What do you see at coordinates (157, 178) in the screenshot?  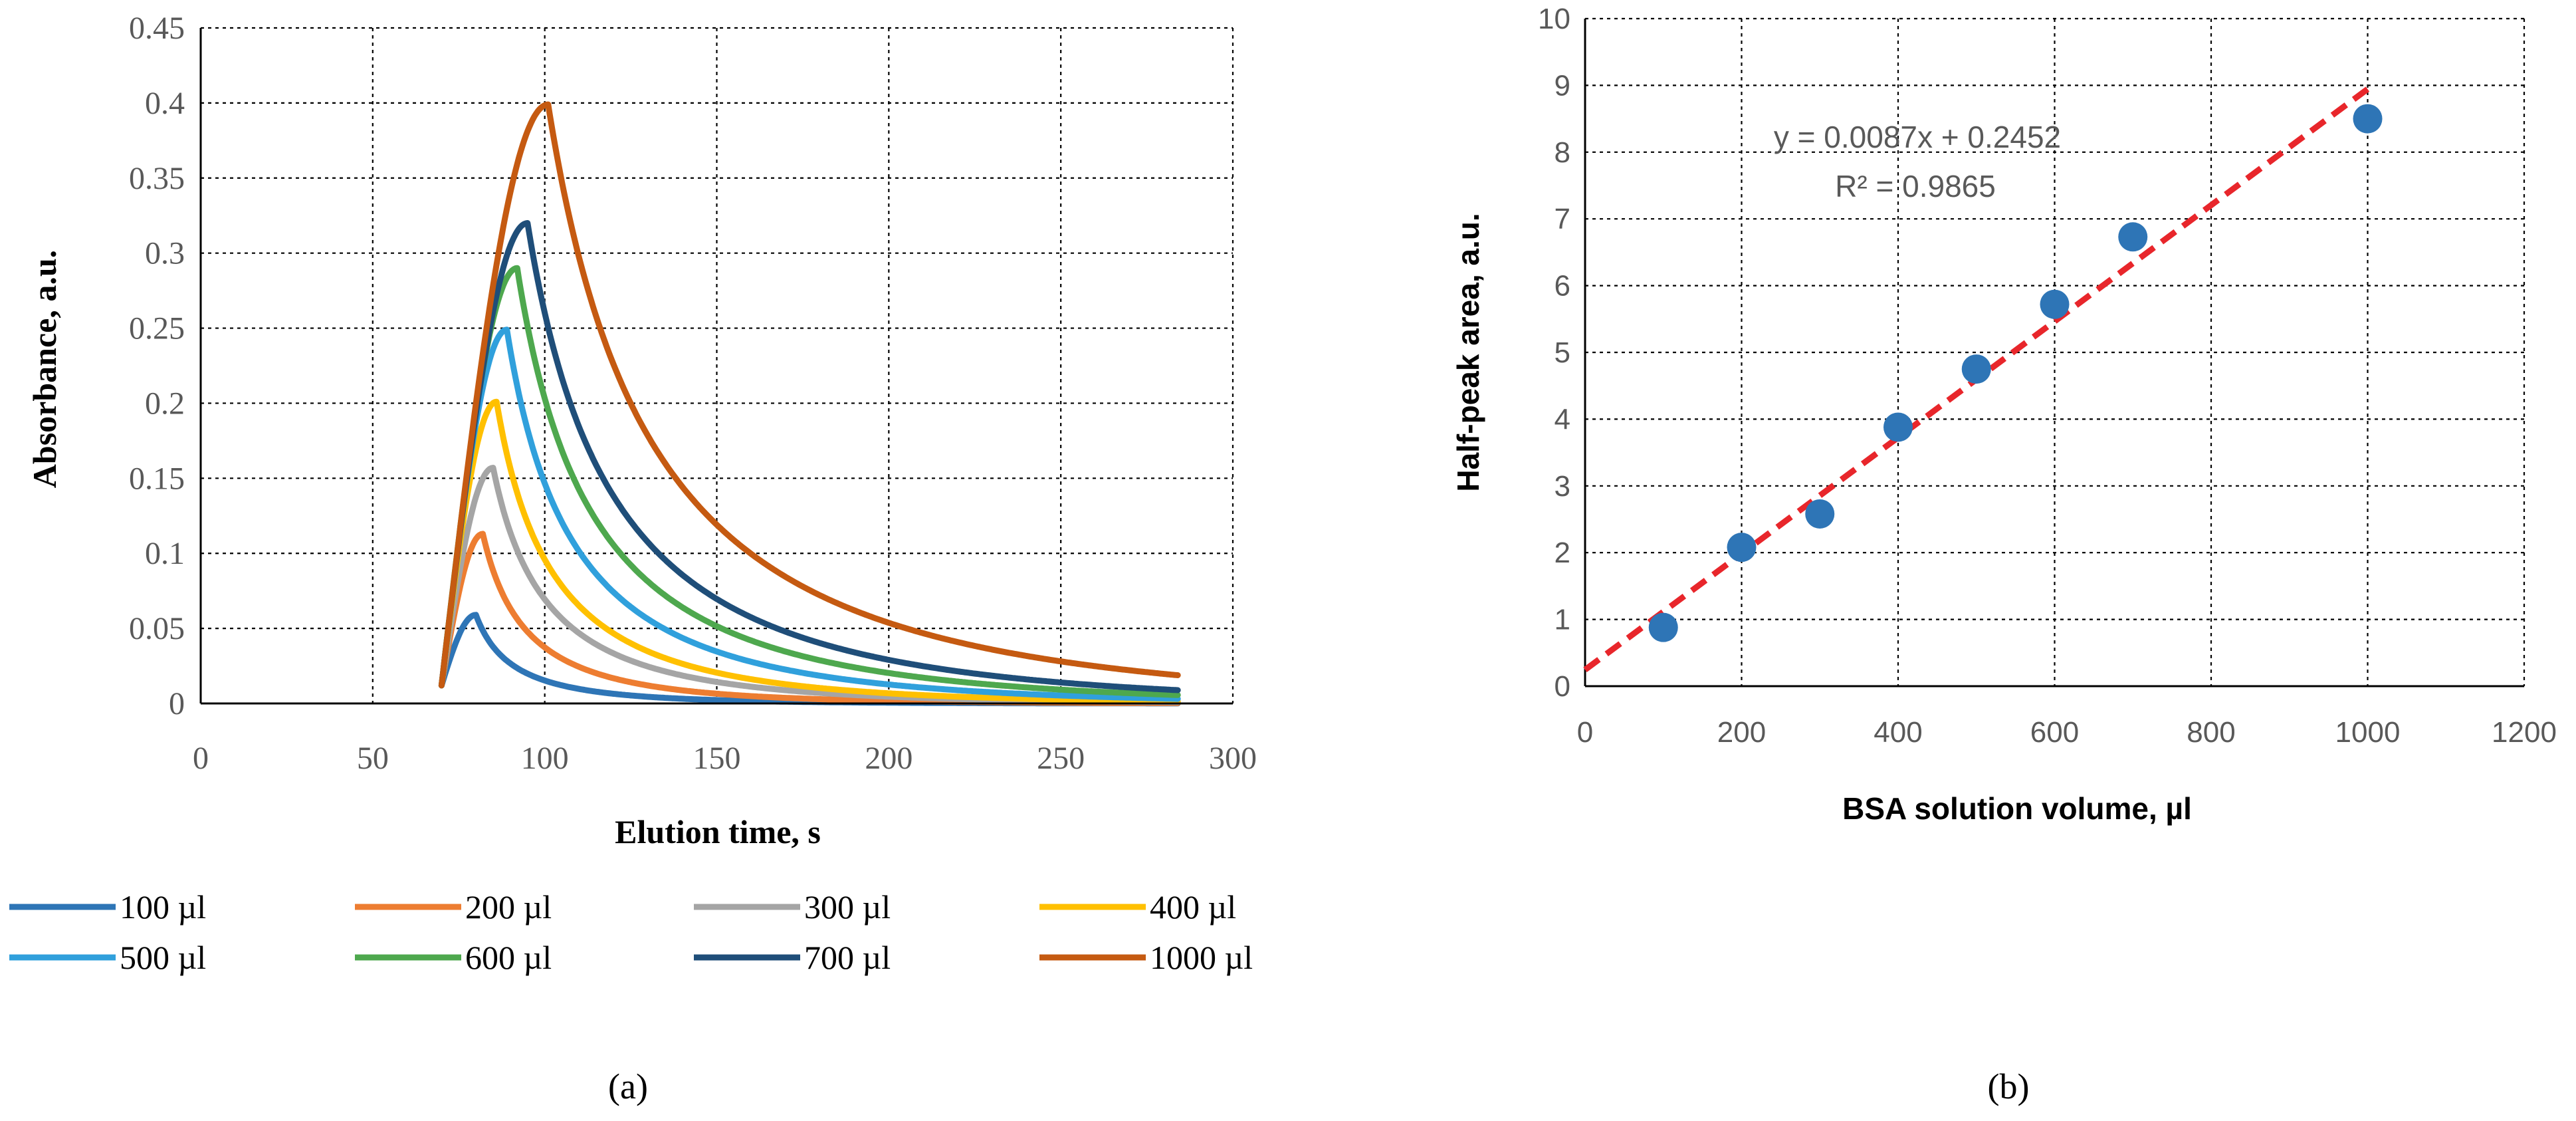 I see `chart-a-y-tick-label: 0.35` at bounding box center [157, 178].